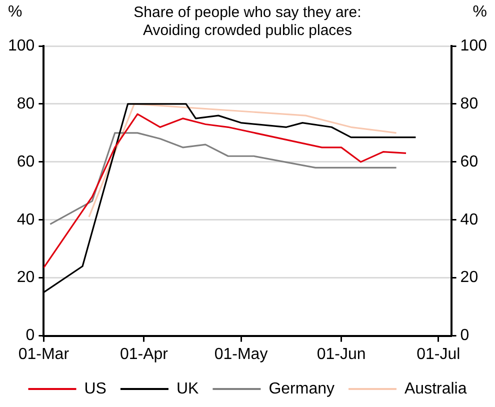 This screenshot has height=407, width=495. I want to click on x-tick-label: 01-May, so click(241, 354).